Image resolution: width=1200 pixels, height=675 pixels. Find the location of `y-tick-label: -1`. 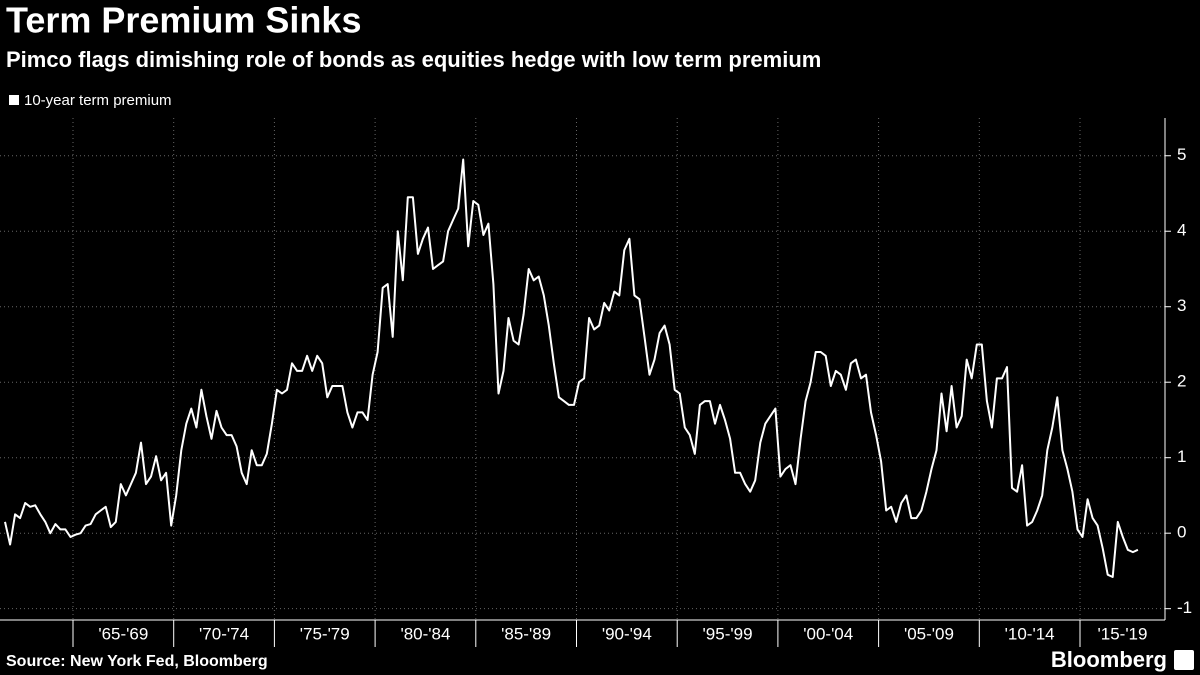

y-tick-label: -1 is located at coordinates (1184, 607).